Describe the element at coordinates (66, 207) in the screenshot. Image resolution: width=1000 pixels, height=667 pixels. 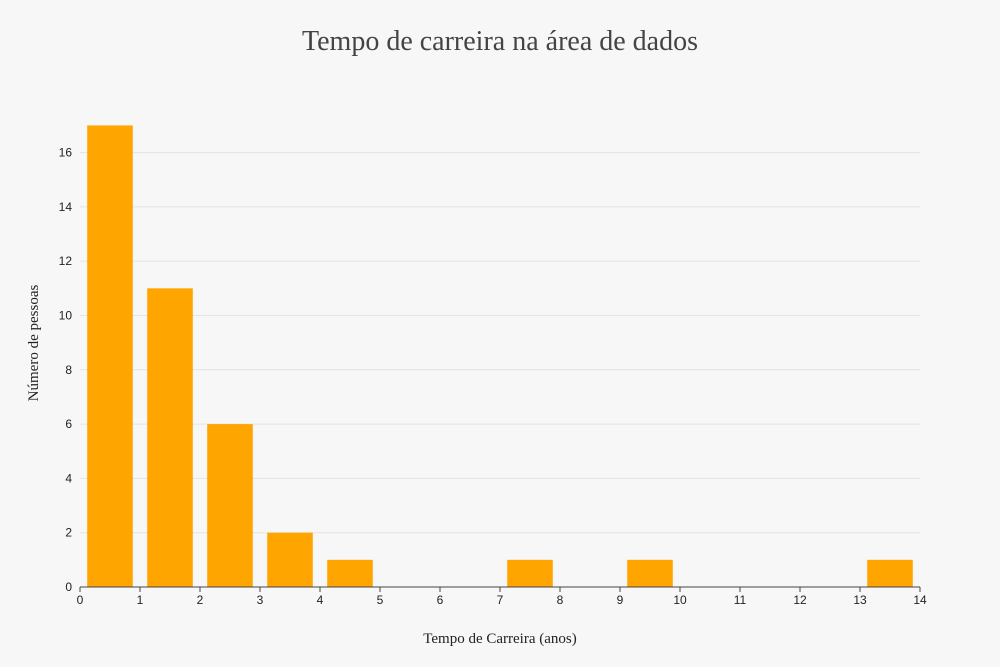
I see `y-tick-label: 14` at that location.